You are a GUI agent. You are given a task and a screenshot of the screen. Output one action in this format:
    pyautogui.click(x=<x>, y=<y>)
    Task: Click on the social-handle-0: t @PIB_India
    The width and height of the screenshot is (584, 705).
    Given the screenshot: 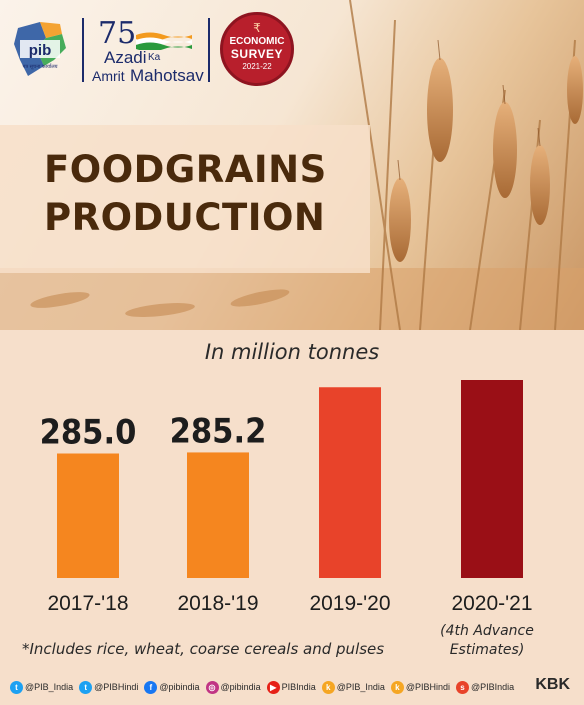 What is the action you would take?
    pyautogui.click(x=42, y=687)
    